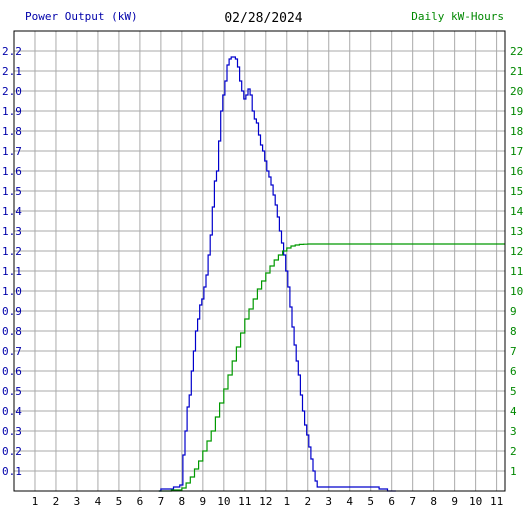 The height and width of the screenshot is (510, 527). What do you see at coordinates (516, 251) in the screenshot?
I see `right-y-tick-label: 12` at bounding box center [516, 251].